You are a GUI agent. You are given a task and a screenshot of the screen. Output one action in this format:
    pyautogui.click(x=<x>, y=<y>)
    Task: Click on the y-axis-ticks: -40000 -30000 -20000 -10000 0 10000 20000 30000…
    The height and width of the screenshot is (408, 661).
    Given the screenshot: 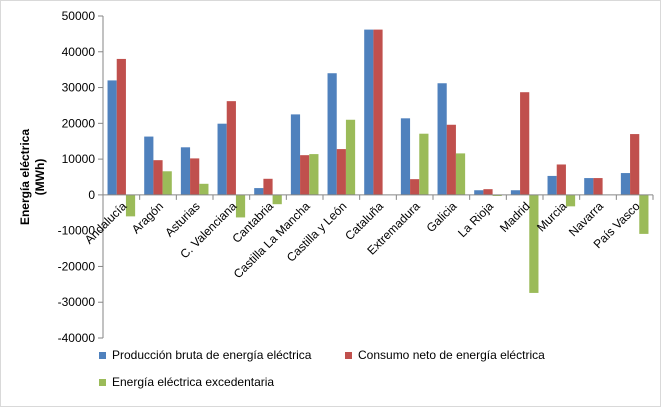 What is the action you would take?
    pyautogui.click(x=80, y=177)
    